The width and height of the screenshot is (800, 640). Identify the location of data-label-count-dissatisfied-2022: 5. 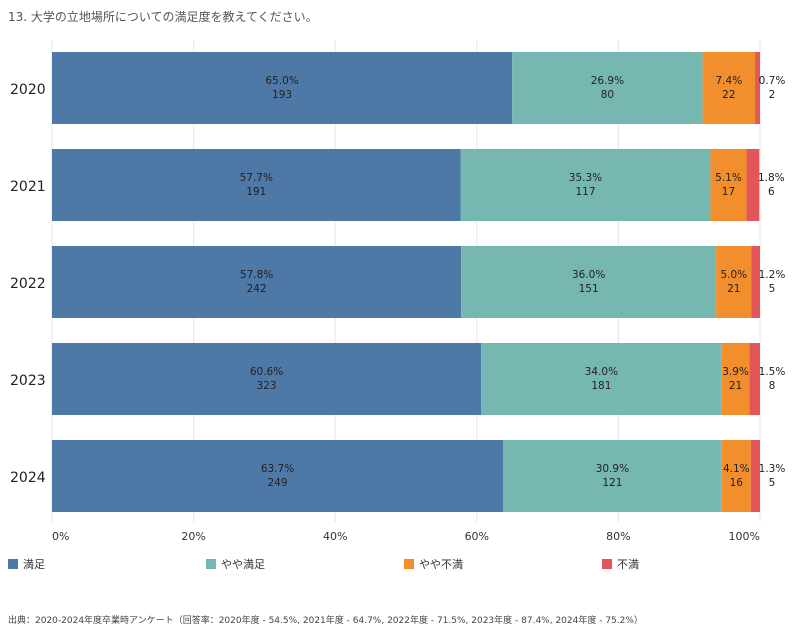
(772, 289).